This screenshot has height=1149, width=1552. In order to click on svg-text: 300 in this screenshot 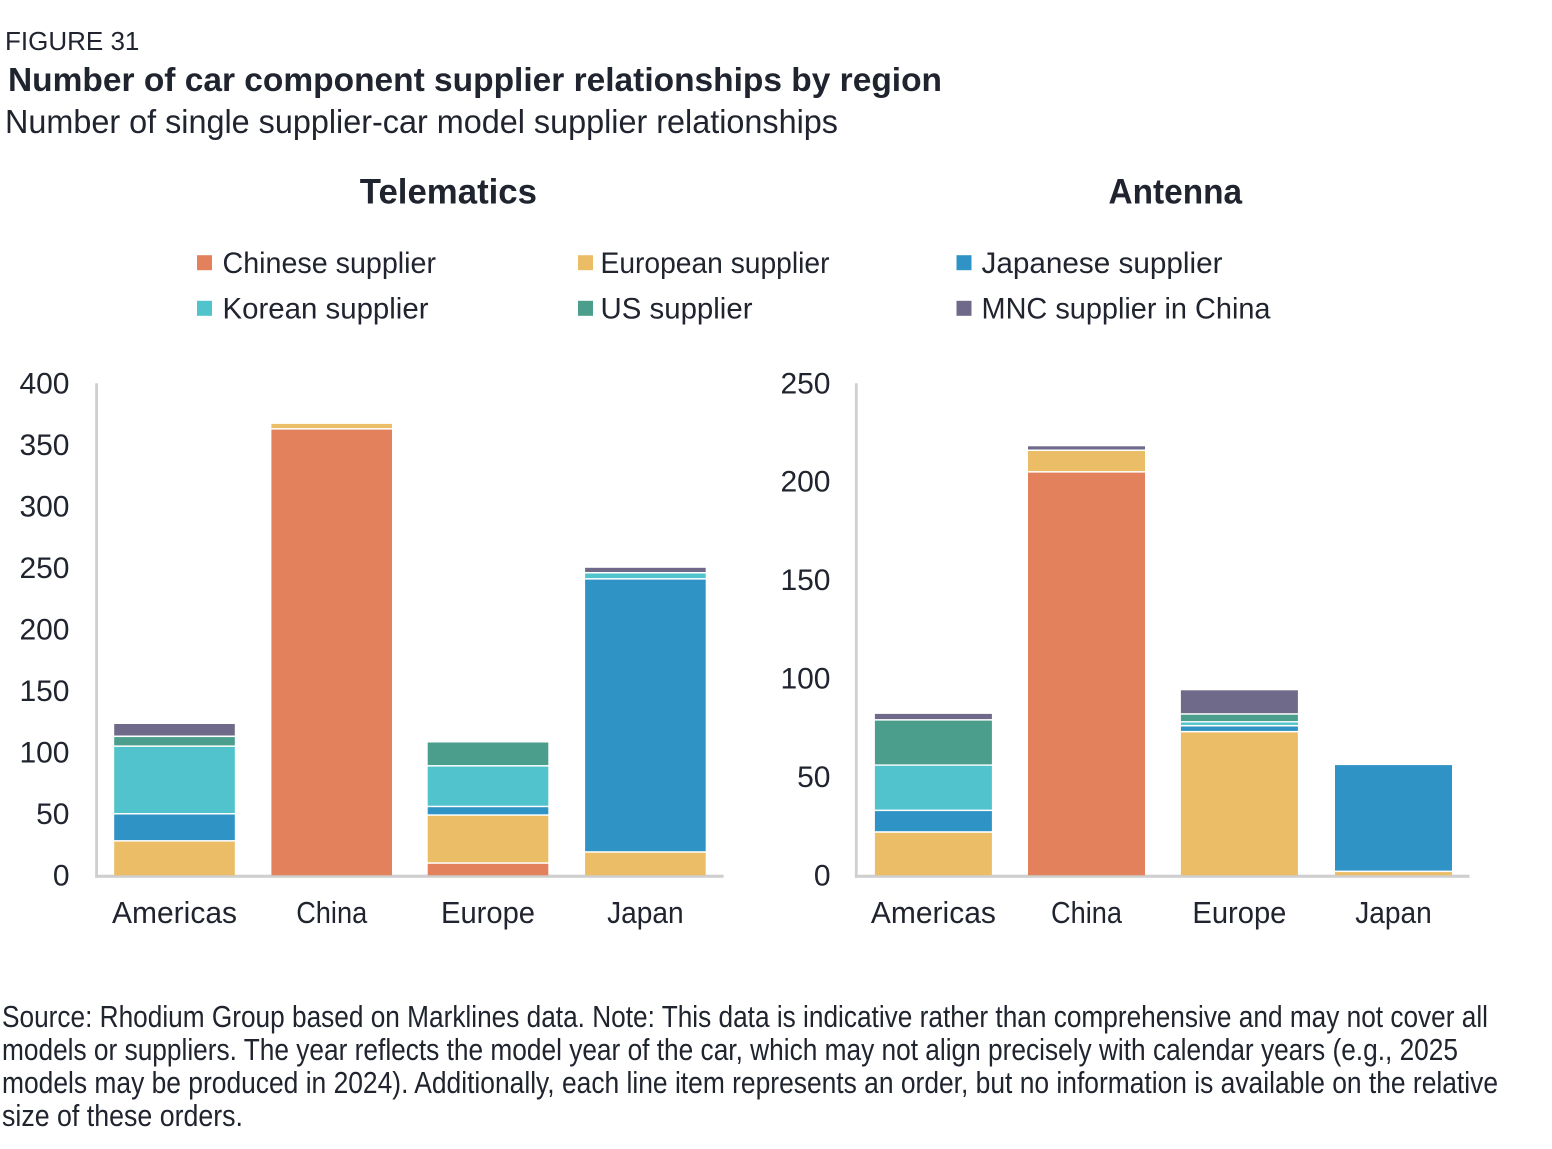, I will do `click(44, 506)`.